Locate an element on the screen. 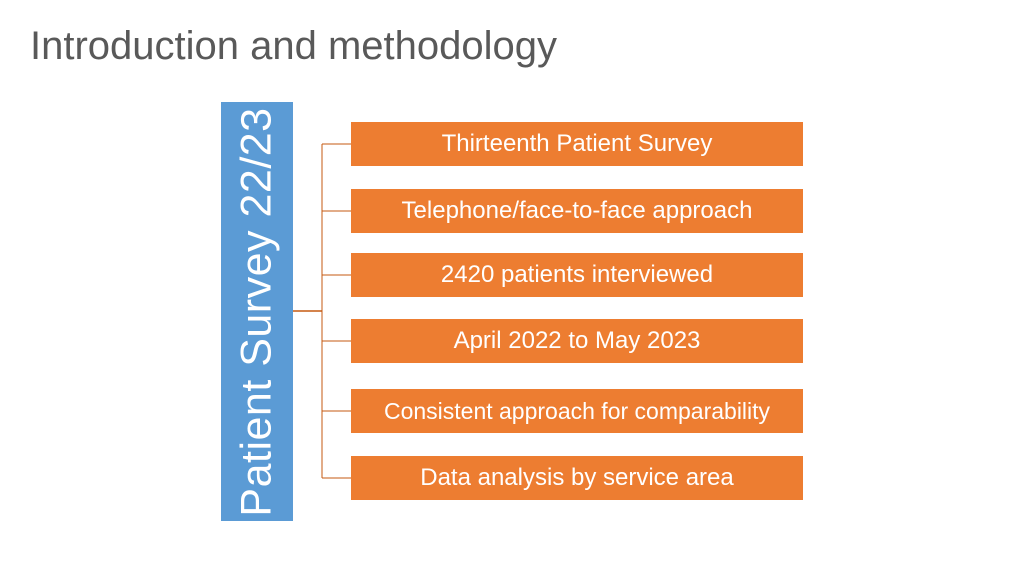 The width and height of the screenshot is (1024, 576). root-node-label: Patient Survey 22/23 is located at coordinates (256, 311).